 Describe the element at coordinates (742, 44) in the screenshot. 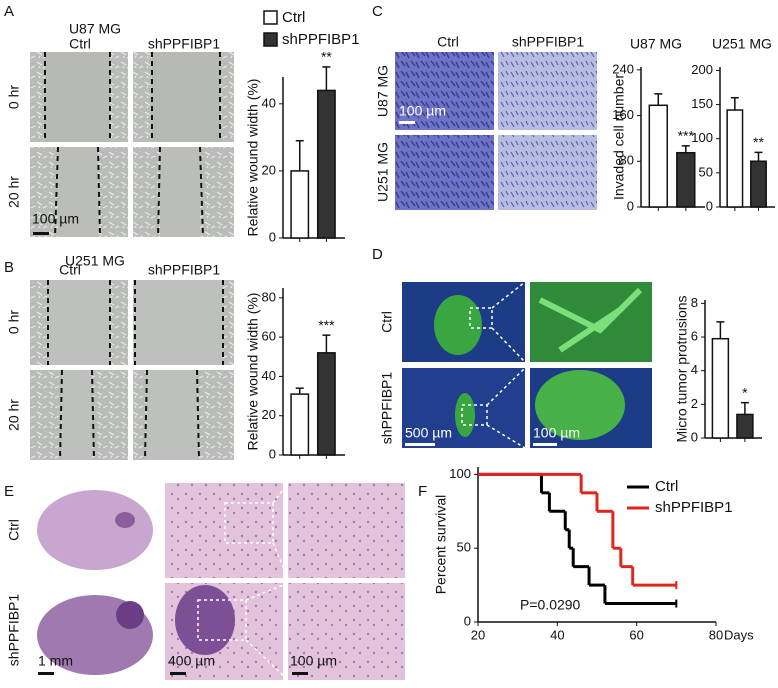

I see `chart-title: U251 MG` at that location.